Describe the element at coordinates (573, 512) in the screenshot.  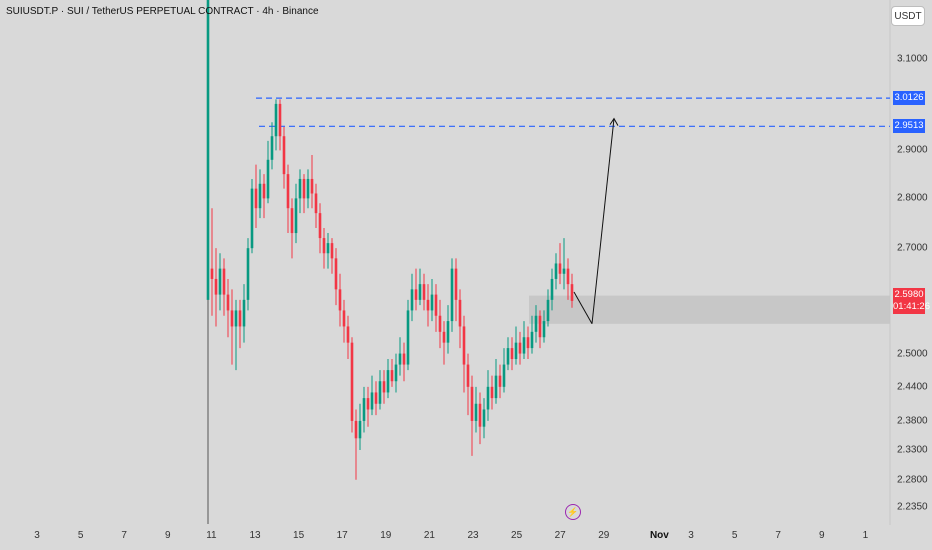
I see `lightning-event-icon: ⚡` at that location.